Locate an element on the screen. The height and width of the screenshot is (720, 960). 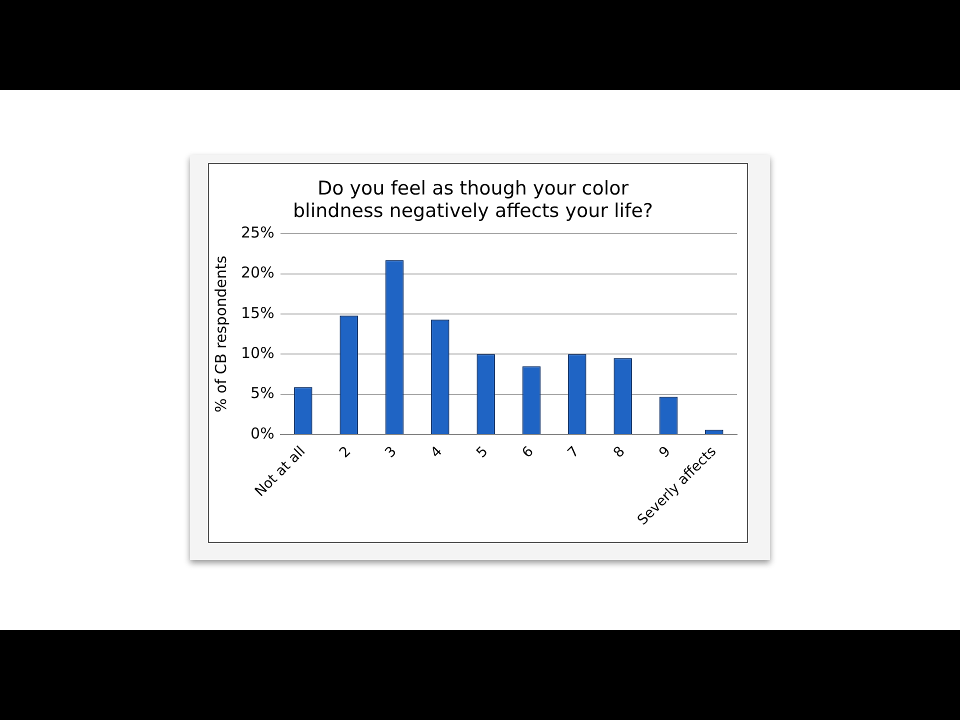
y-tick-label: 5% is located at coordinates (262, 393).